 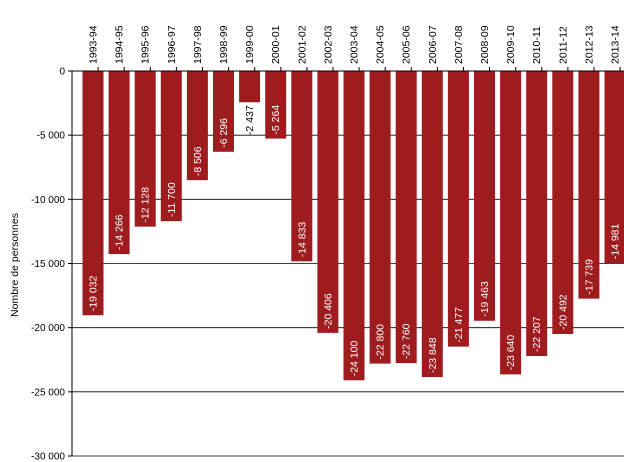 What do you see at coordinates (94, 44) in the screenshot?
I see `x-tick-label: 1993-94` at bounding box center [94, 44].